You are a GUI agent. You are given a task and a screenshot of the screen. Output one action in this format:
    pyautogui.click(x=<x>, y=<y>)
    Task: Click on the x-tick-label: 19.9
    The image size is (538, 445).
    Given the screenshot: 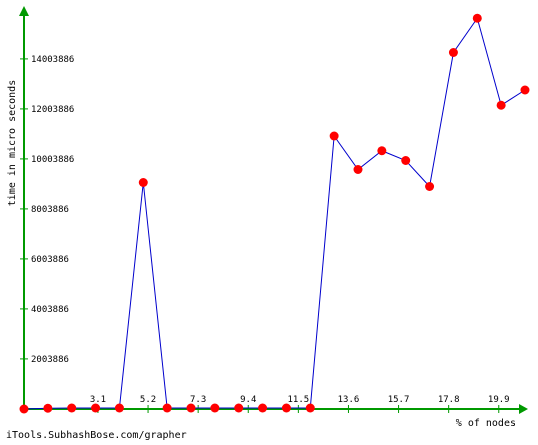 What is the action you would take?
    pyautogui.click(x=499, y=400)
    